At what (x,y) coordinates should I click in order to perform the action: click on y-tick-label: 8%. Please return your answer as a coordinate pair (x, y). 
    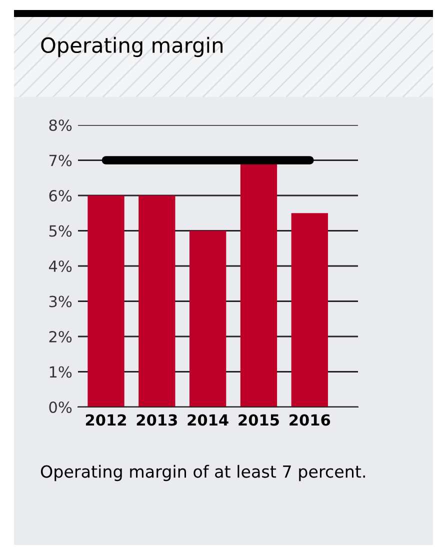
    Looking at the image, I should click on (60, 125).